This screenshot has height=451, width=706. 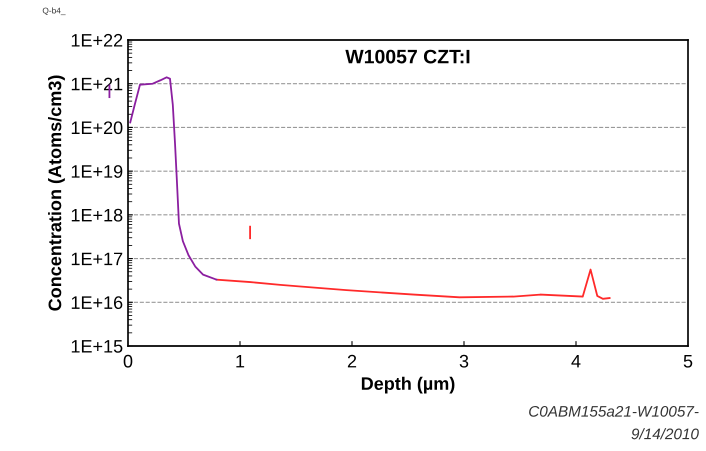 I want to click on text: Q-b4_, so click(x=54, y=11).